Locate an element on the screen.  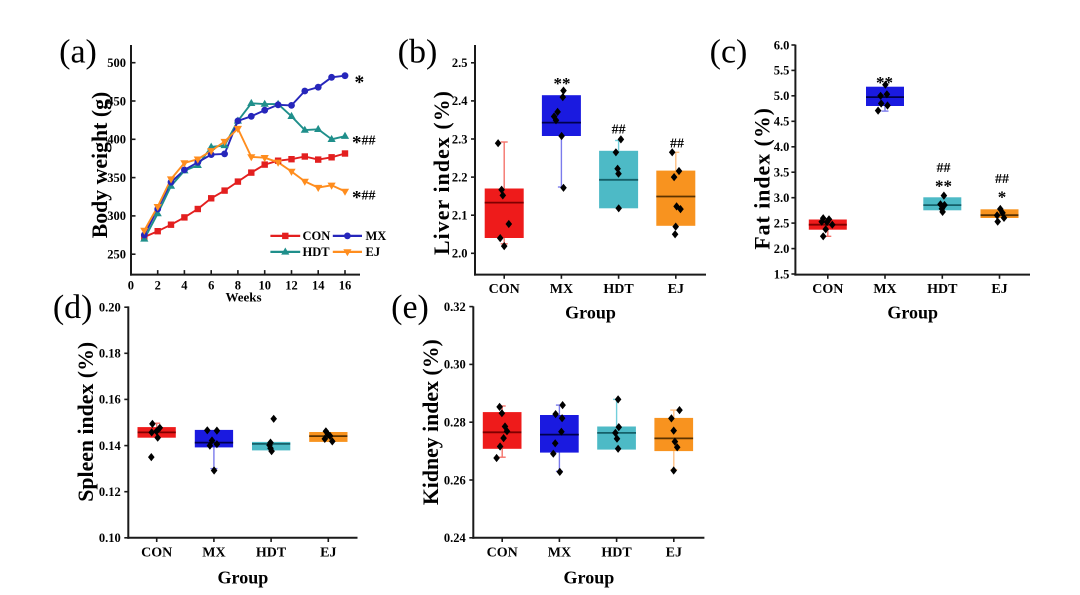
svg-text: 500 is located at coordinates (116, 63).